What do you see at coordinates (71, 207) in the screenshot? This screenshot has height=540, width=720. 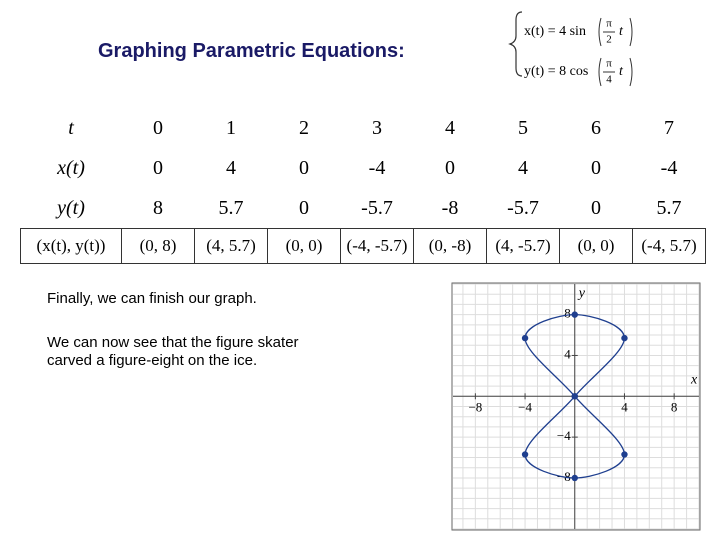 I see `table-cell: y(t)` at bounding box center [71, 207].